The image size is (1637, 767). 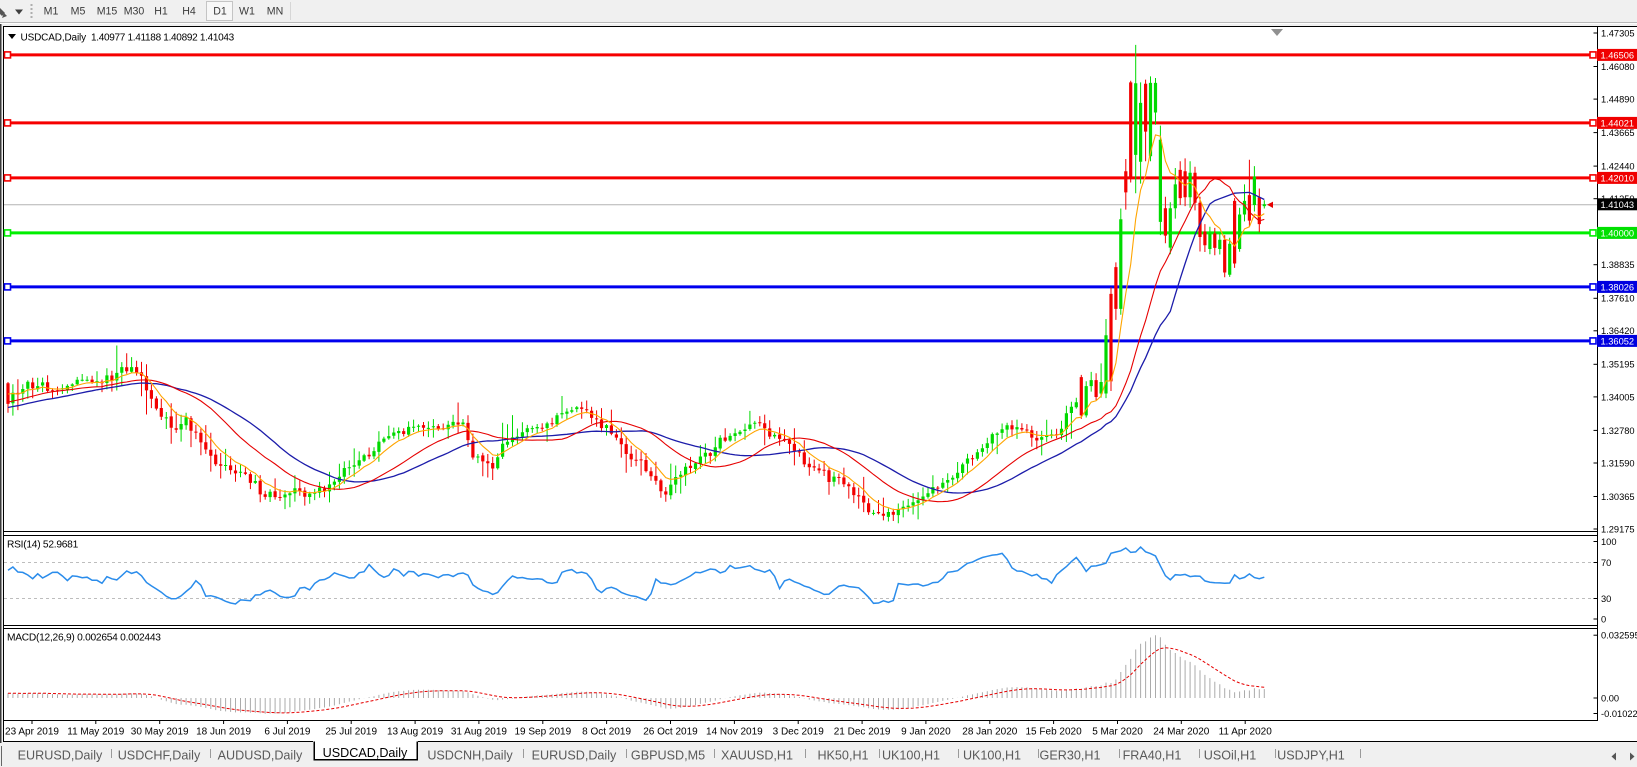 What do you see at coordinates (1117, 732) in the screenshot?
I see `svg-text: 5 Mar 2020` at bounding box center [1117, 732].